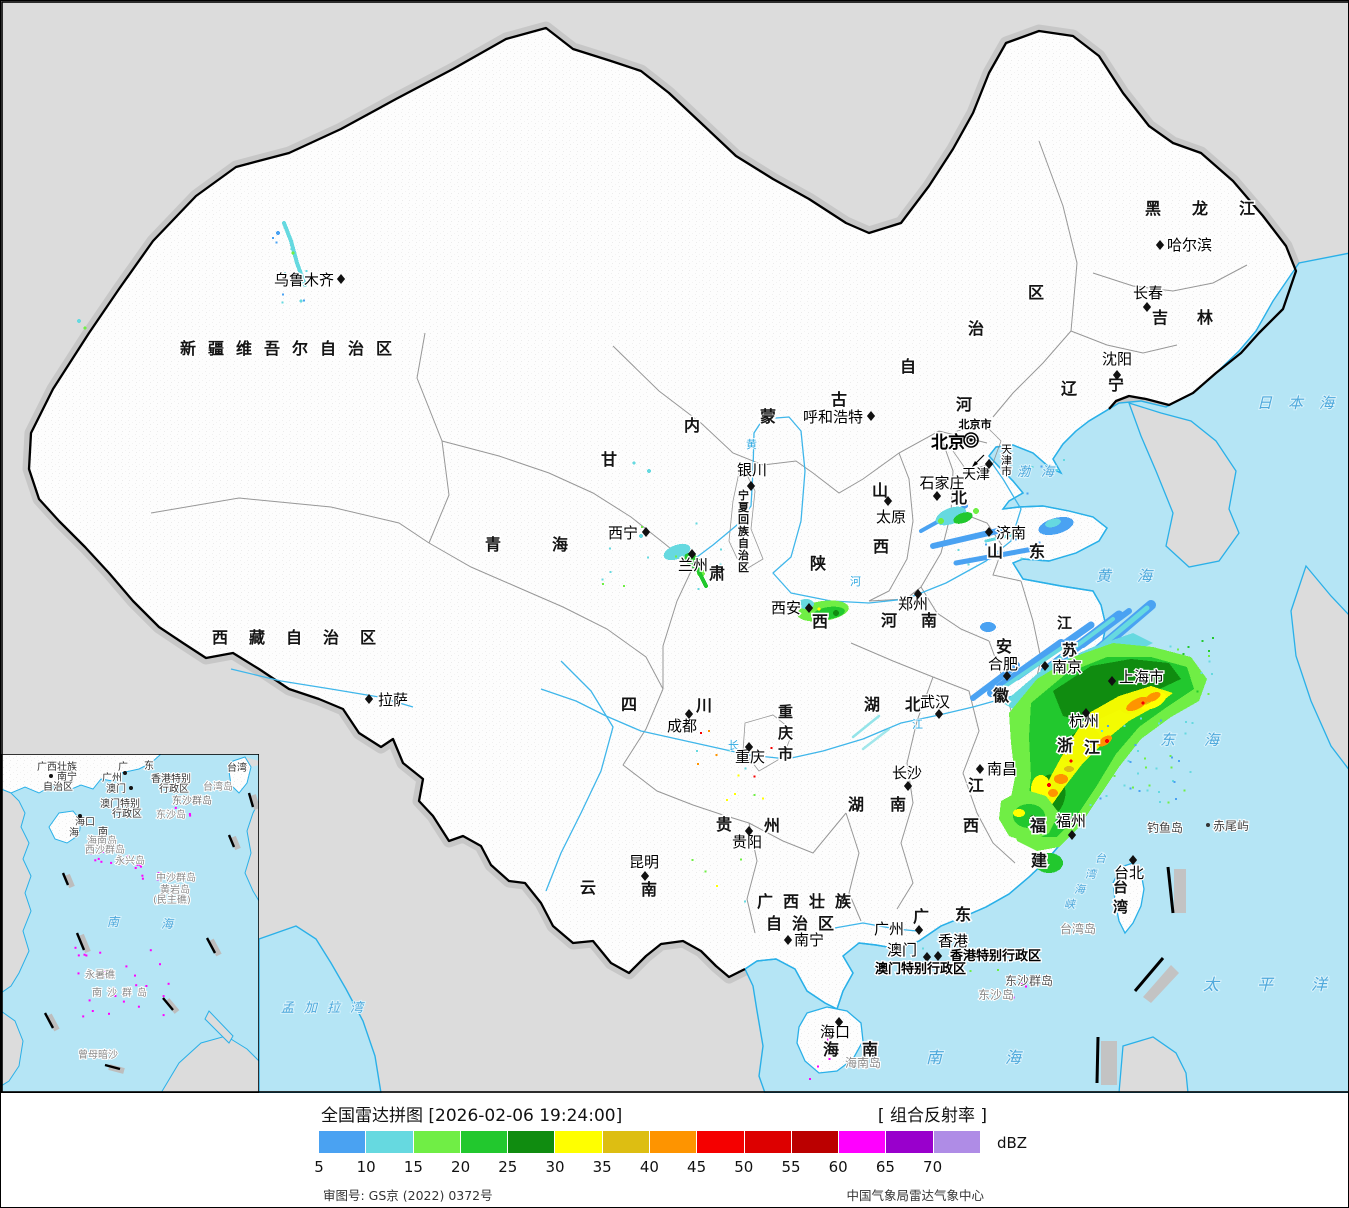  What do you see at coordinates (885, 1167) in the screenshot?
I see `colorbar-tick: 65` at bounding box center [885, 1167].